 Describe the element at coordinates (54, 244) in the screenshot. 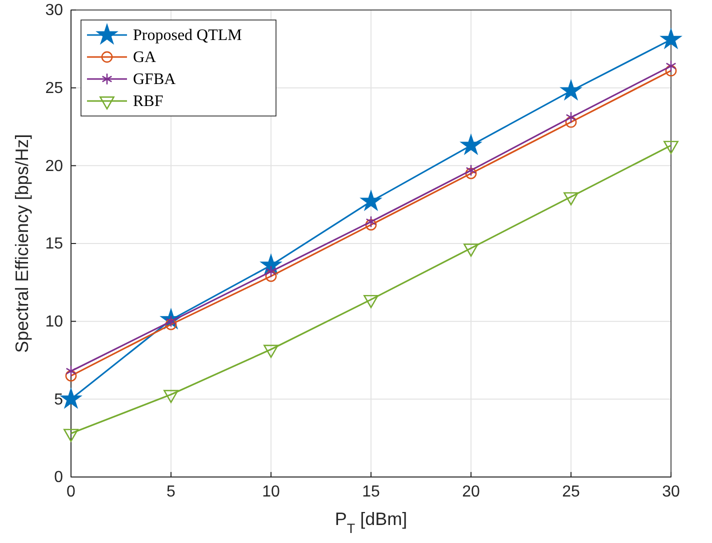

I see `y-tick-label: 15` at that location.